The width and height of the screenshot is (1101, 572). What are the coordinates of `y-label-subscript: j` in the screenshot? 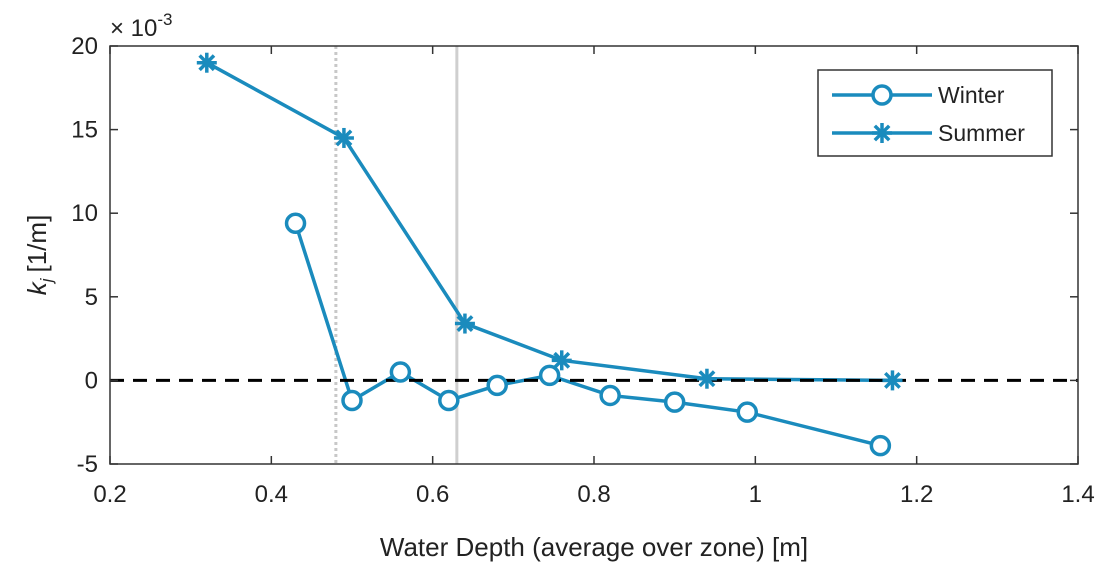 It's located at (46, 280).